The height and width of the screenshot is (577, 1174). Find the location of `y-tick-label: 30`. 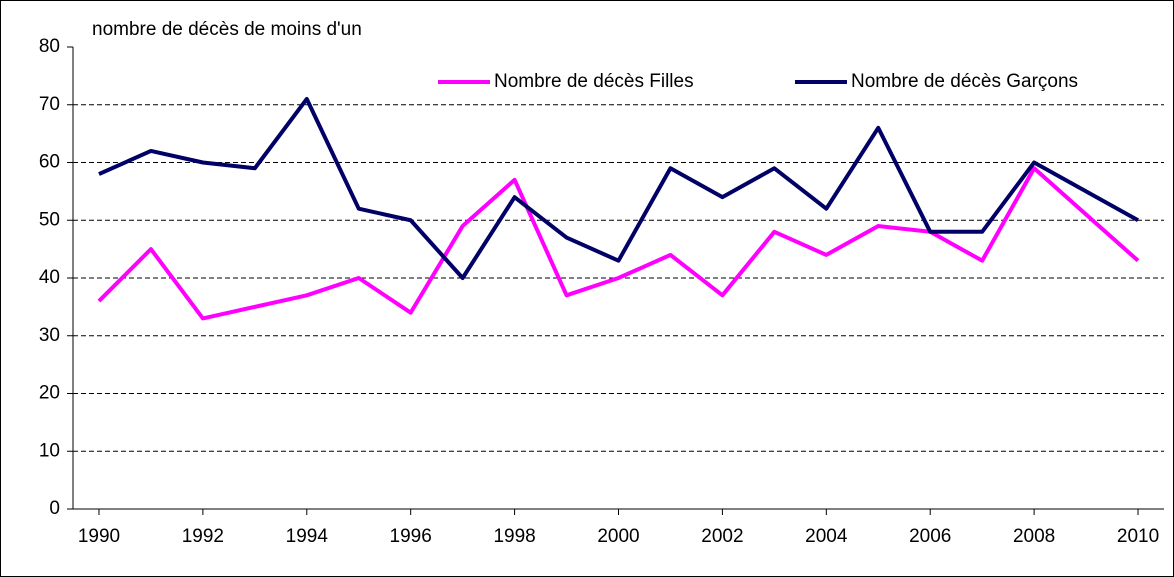

y-tick-label: 30 is located at coordinates (49, 335).